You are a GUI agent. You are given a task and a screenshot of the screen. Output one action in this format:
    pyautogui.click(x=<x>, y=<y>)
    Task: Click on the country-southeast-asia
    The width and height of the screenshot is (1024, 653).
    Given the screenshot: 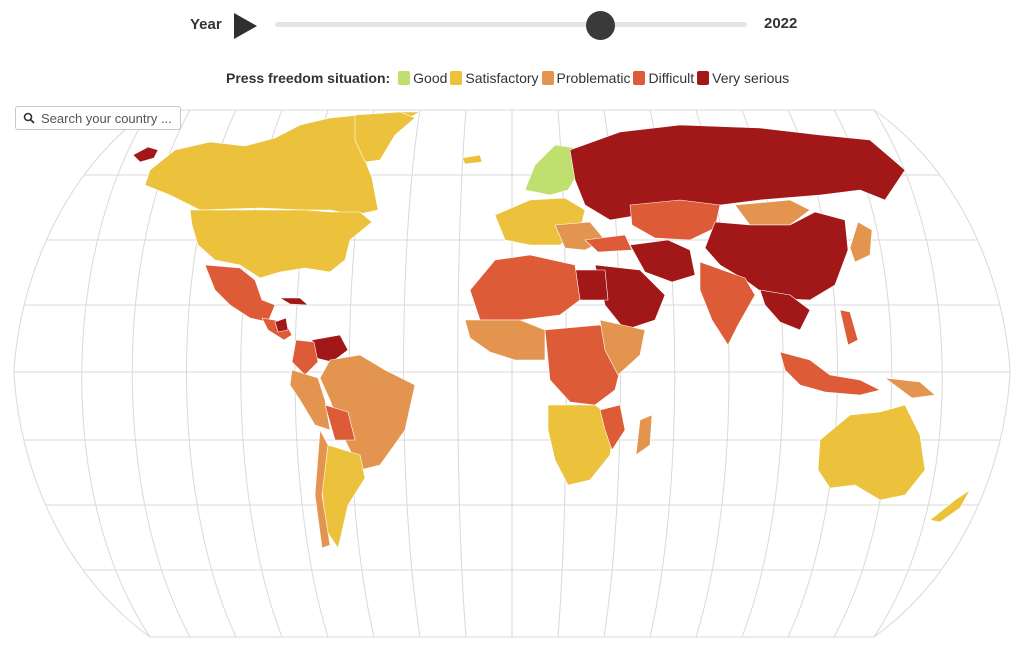 What is the action you would take?
    pyautogui.click(x=785, y=310)
    